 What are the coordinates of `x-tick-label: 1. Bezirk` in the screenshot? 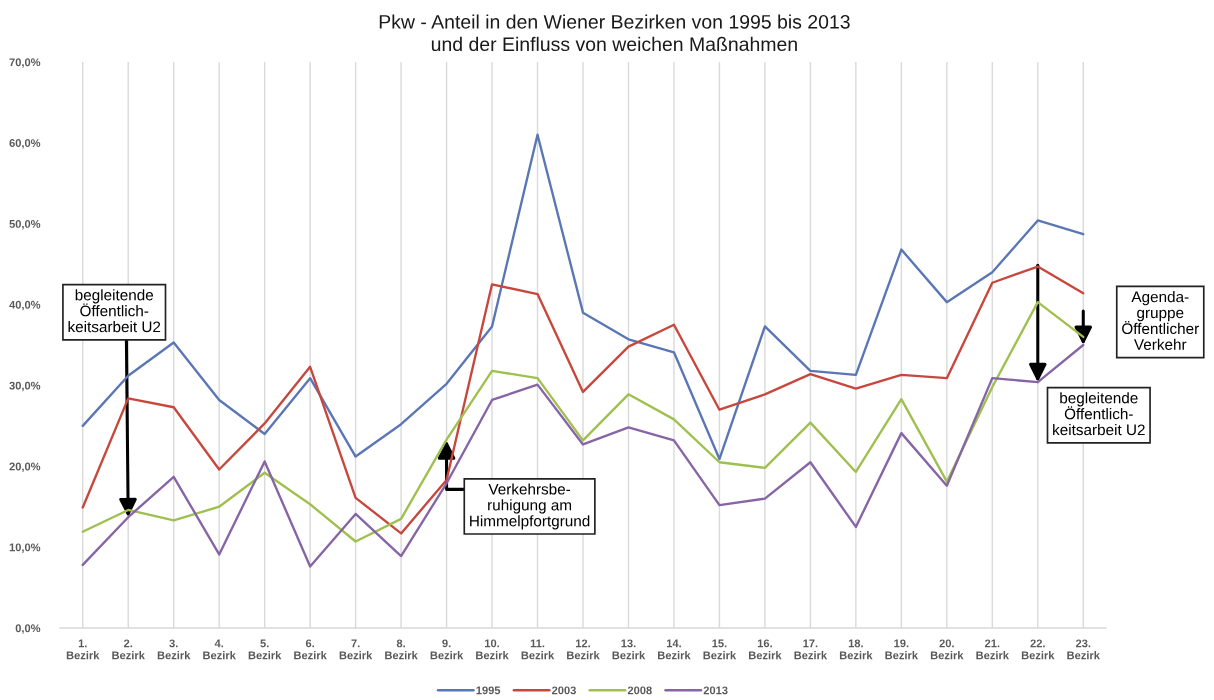 It's located at (83, 649).